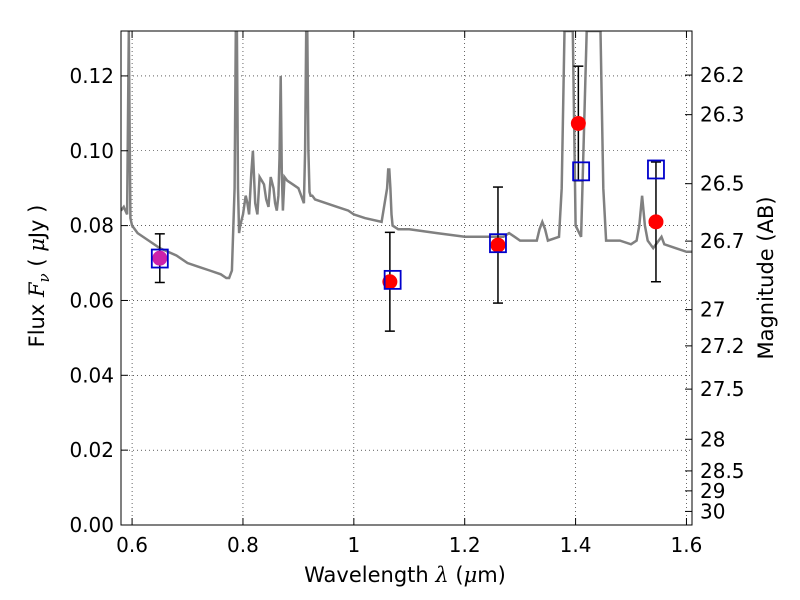  What do you see at coordinates (39, 276) in the screenshot?
I see `y-axis-title: Flux Fν ( μJy )` at bounding box center [39, 276].